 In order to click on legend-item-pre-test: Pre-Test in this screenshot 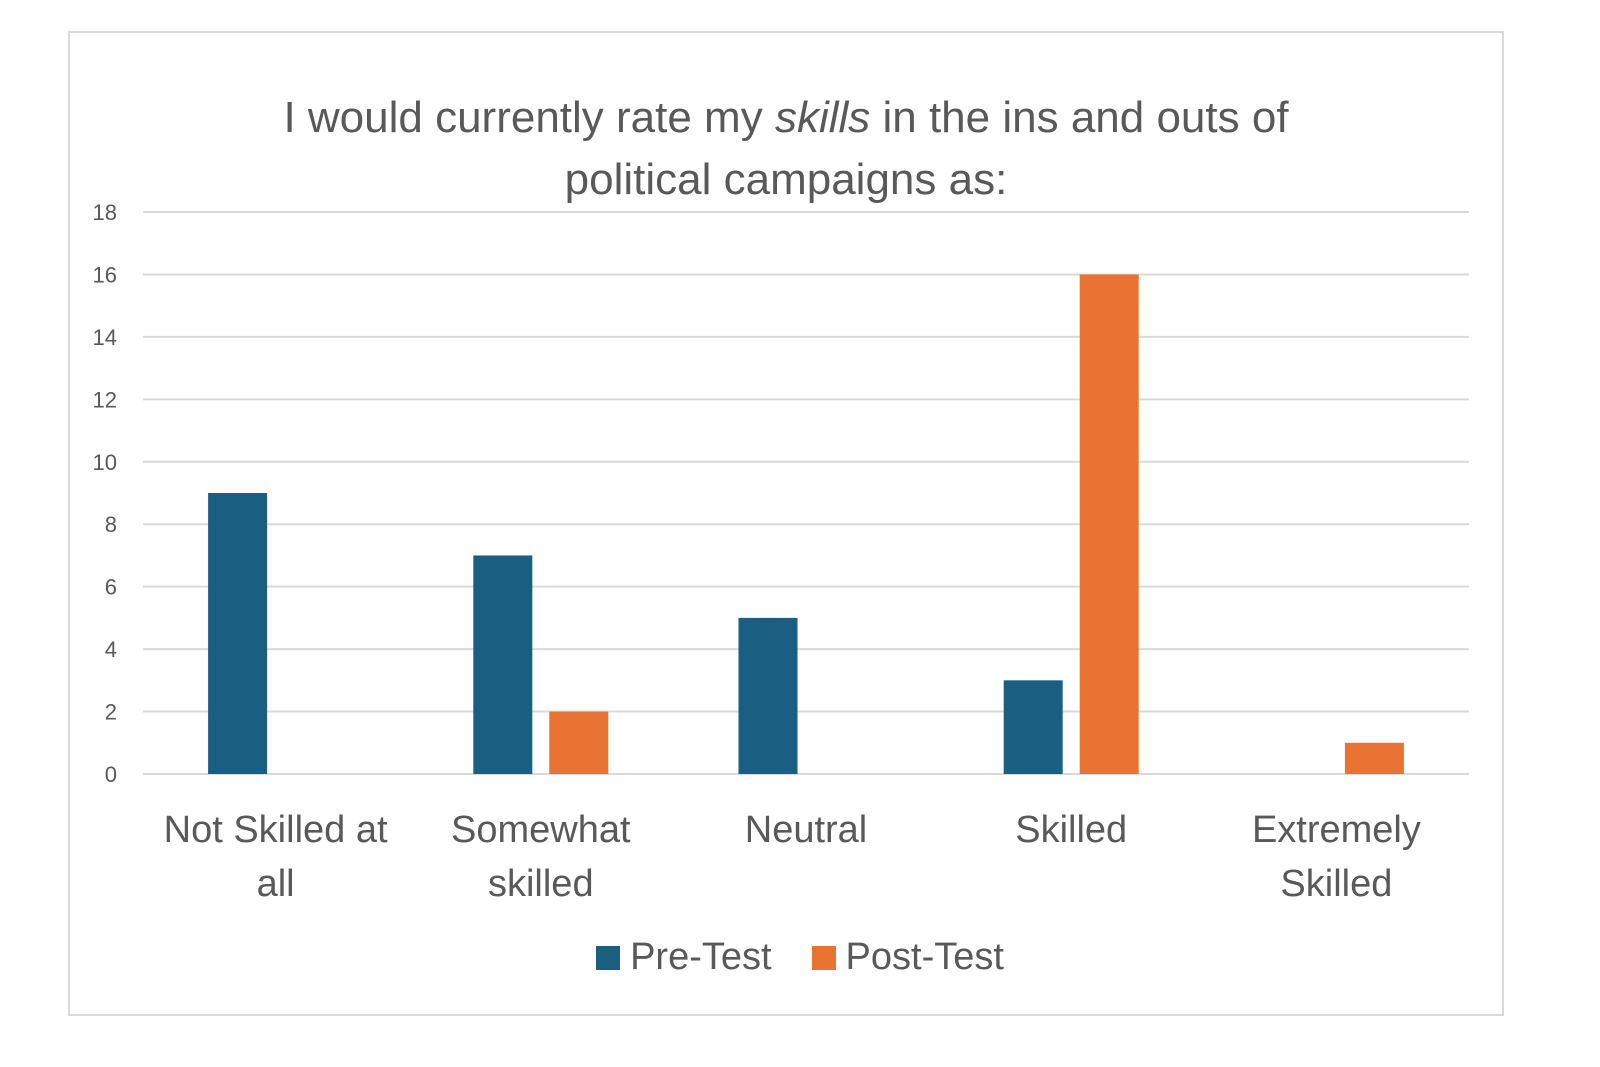, I will do `click(684, 957)`.